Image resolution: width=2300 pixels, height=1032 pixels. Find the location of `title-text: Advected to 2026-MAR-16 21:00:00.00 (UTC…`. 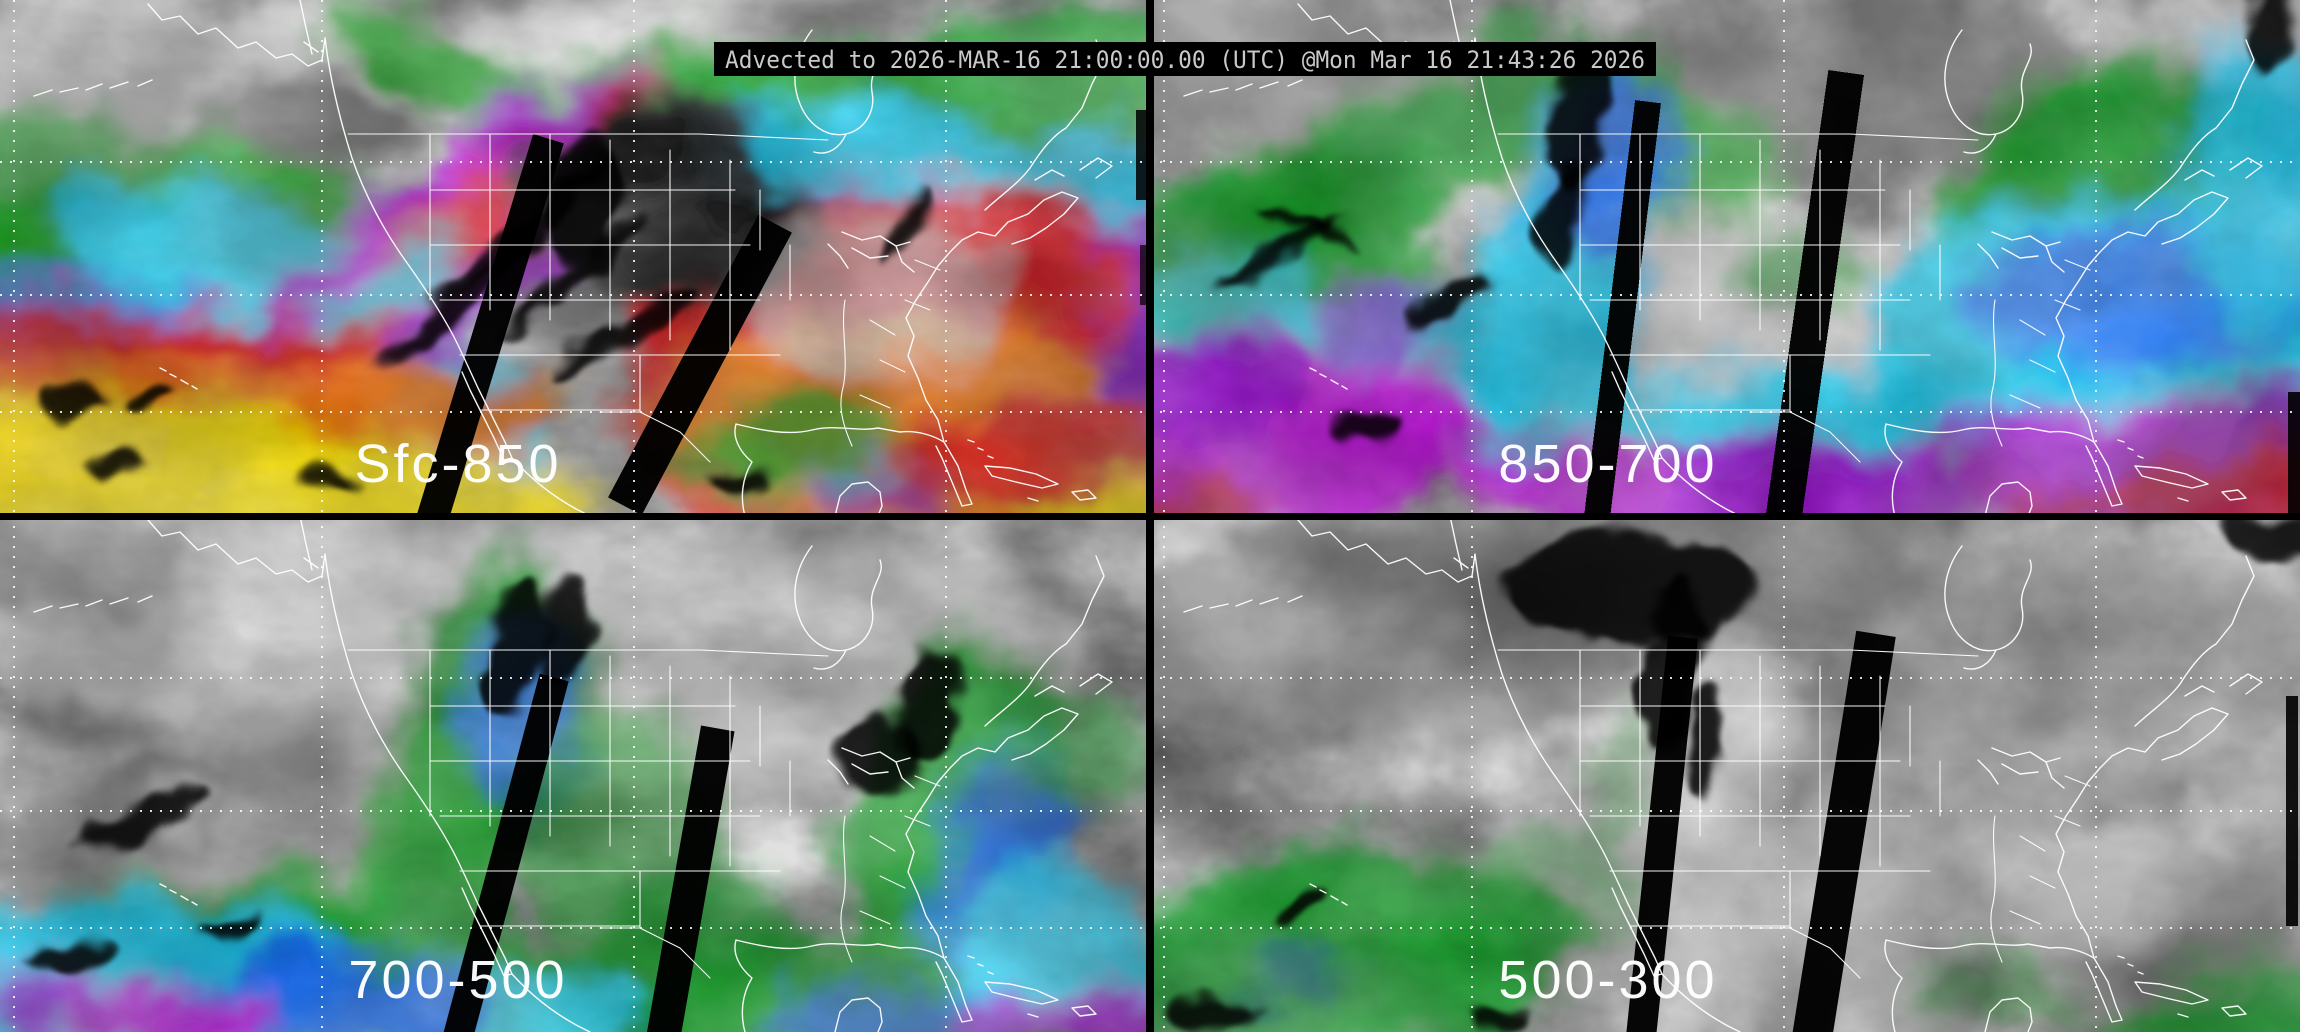

title-text: Advected to 2026-MAR-16 21:00:00.00 (UTC… is located at coordinates (1185, 60).